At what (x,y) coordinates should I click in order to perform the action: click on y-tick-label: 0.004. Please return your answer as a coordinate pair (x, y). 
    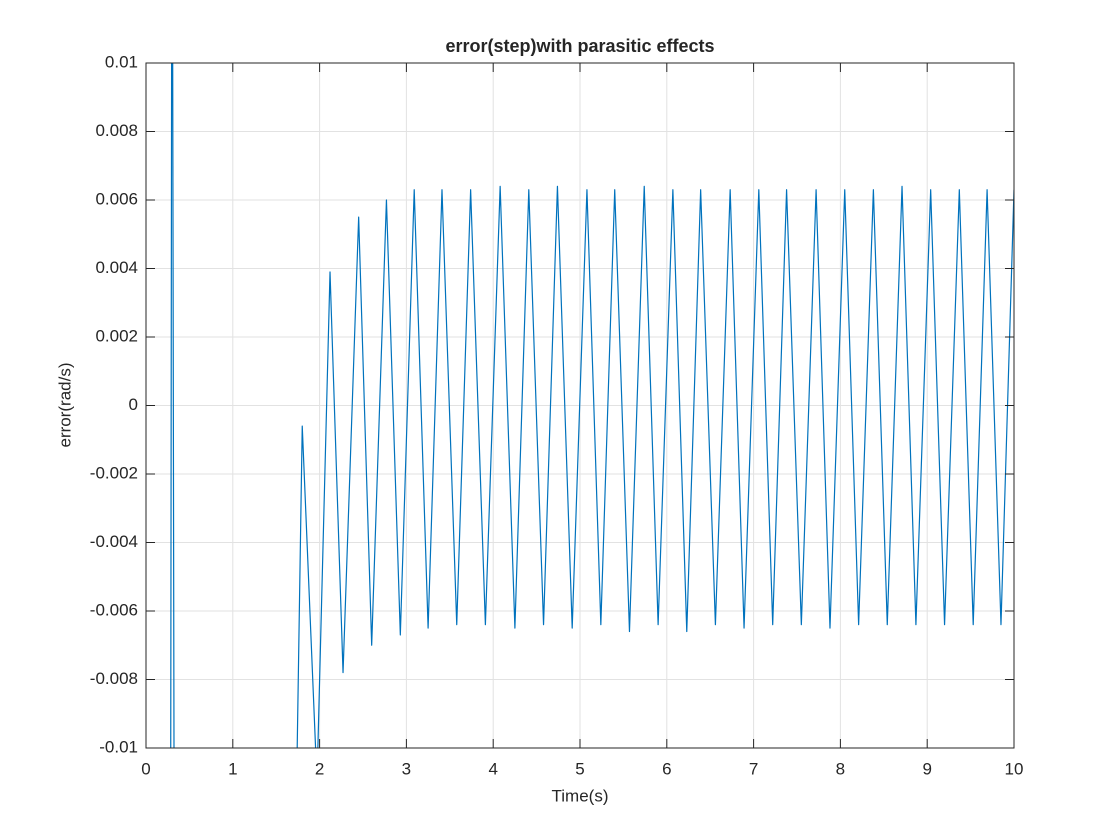
    Looking at the image, I should click on (116, 267).